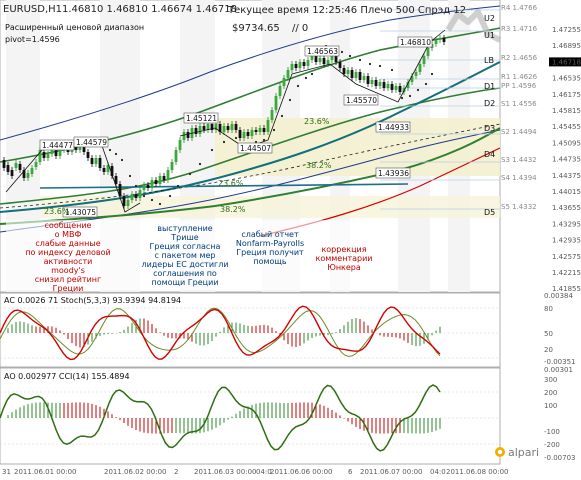 The height and width of the screenshot is (480, 581). I want to click on level-u1: U1, so click(489, 35).